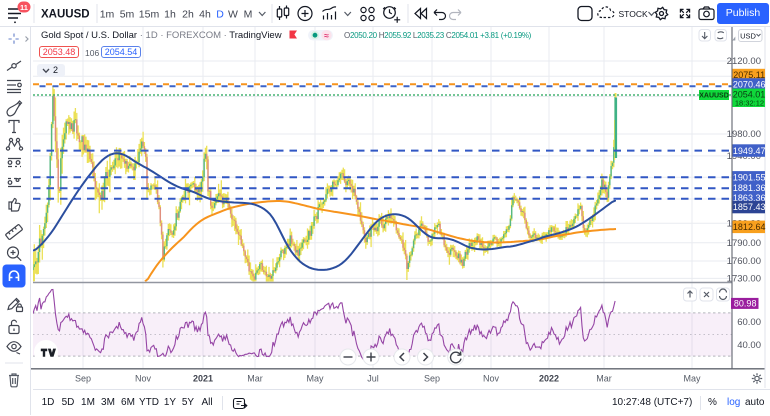 The image size is (770, 416). What do you see at coordinates (373, 379) in the screenshot?
I see `svg-text: Jul` at bounding box center [373, 379].